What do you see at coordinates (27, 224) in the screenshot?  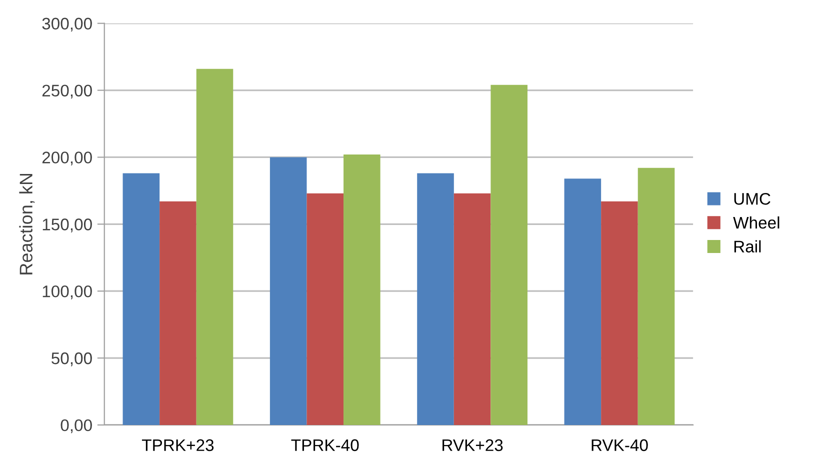 I see `y-axis-title: Reaction, kN` at bounding box center [27, 224].